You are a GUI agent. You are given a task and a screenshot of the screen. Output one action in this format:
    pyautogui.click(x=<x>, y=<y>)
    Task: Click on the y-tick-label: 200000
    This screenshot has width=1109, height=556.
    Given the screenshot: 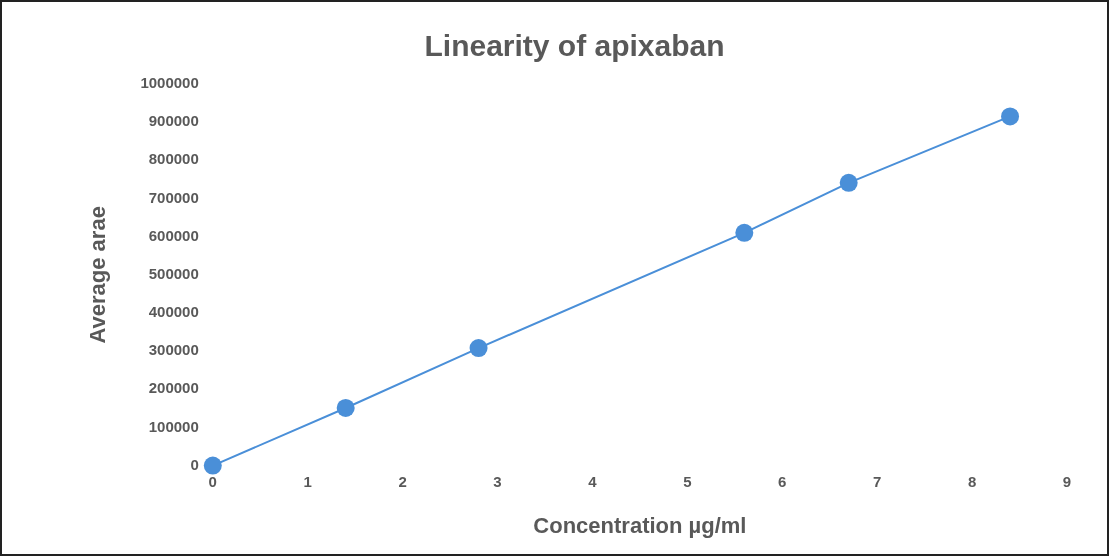 What is the action you would take?
    pyautogui.click(x=173, y=388)
    